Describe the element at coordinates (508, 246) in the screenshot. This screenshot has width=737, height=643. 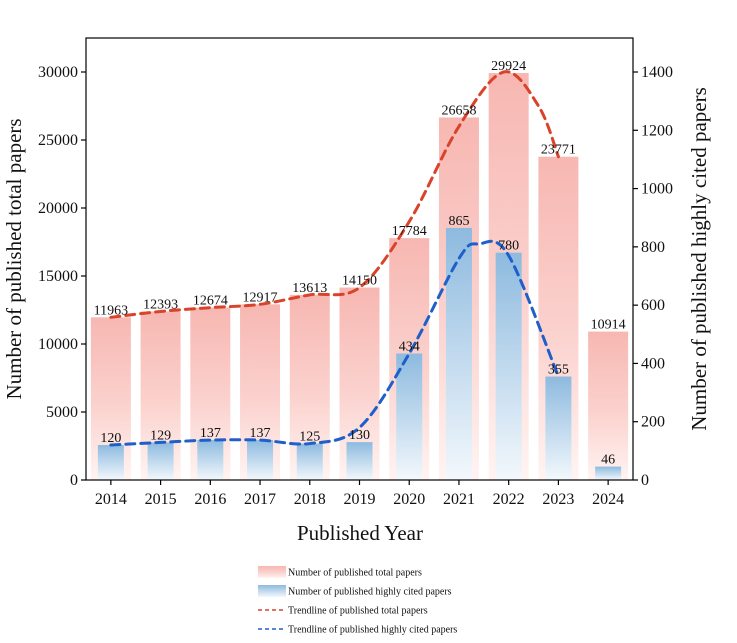
I see `cited-label-2022: 780` at that location.